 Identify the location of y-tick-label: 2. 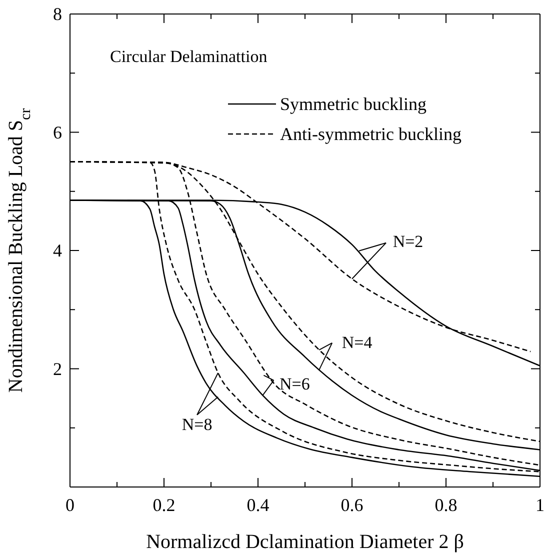
(57, 368).